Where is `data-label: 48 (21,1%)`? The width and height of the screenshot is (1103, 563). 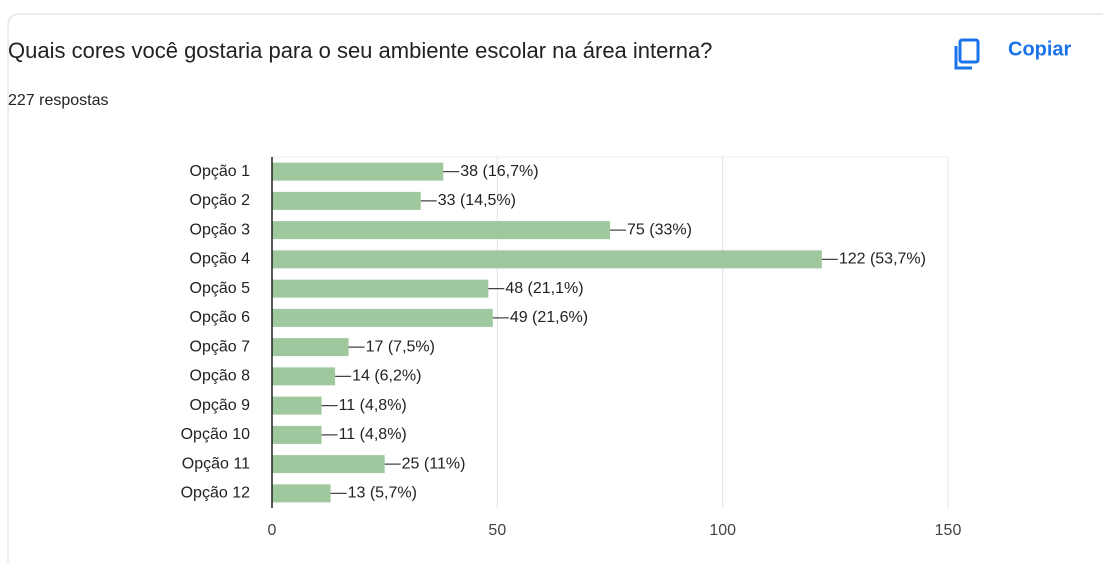 data-label: 48 (21,1%) is located at coordinates (544, 288).